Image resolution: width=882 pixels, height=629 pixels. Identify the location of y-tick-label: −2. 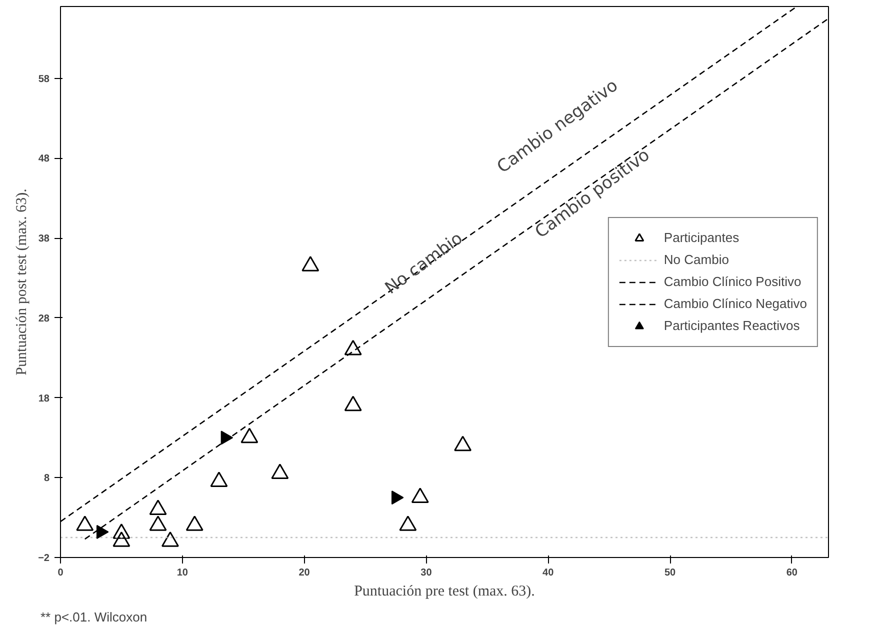
(44, 558).